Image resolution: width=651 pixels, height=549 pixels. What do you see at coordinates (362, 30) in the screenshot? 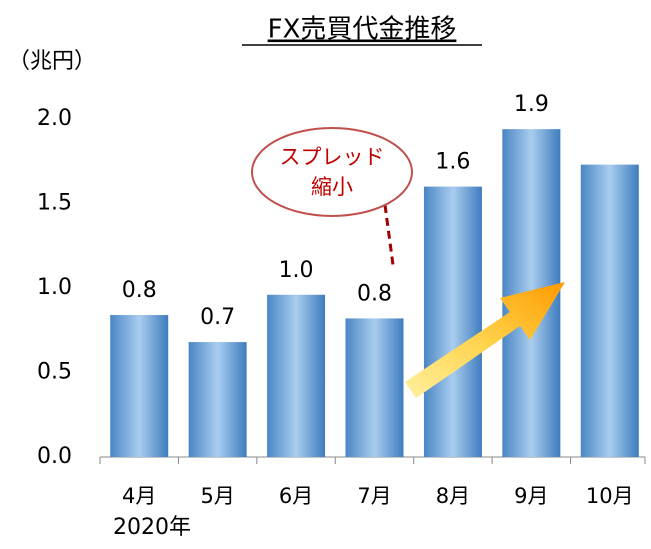
I see `chart-title: FX売買代金推移` at bounding box center [362, 30].